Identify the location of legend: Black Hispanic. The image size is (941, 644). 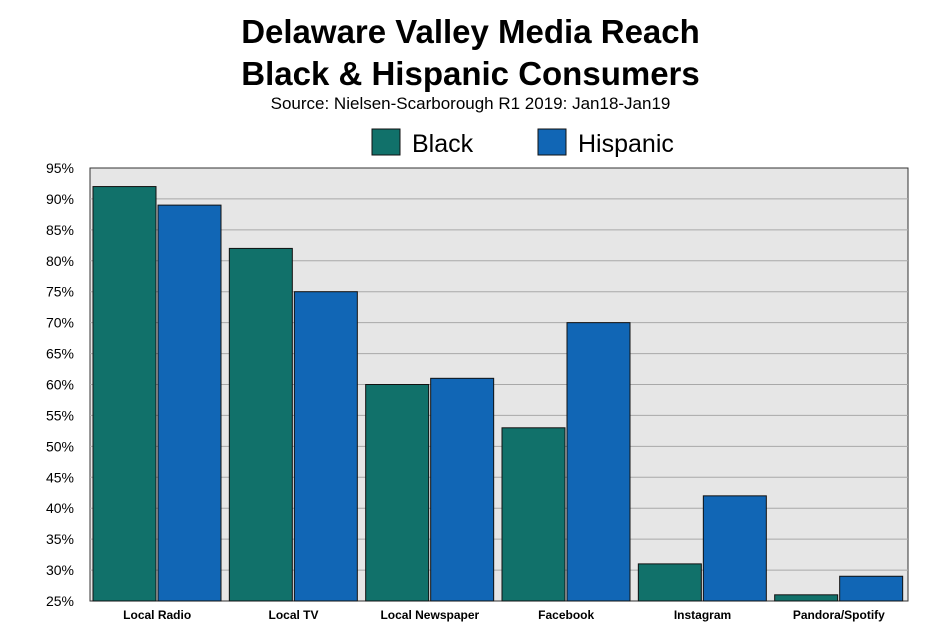
(522, 143).